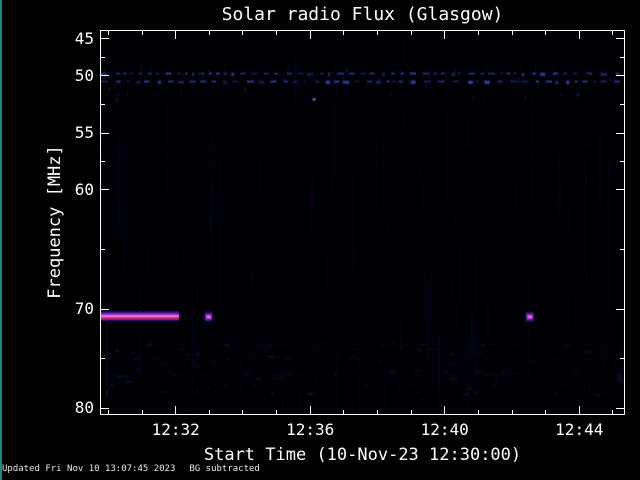 The height and width of the screenshot is (480, 640). I want to click on y-tick-label: 55, so click(84, 133).